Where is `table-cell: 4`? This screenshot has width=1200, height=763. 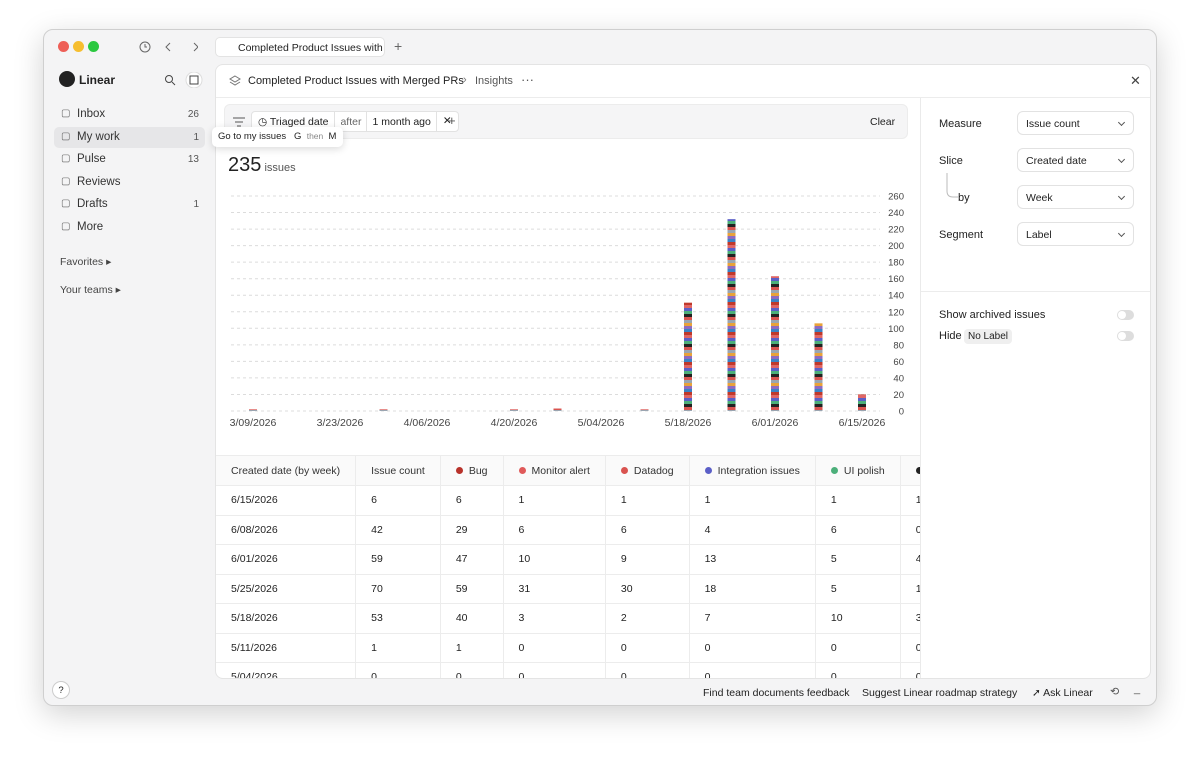
table-cell: 4 is located at coordinates (752, 530).